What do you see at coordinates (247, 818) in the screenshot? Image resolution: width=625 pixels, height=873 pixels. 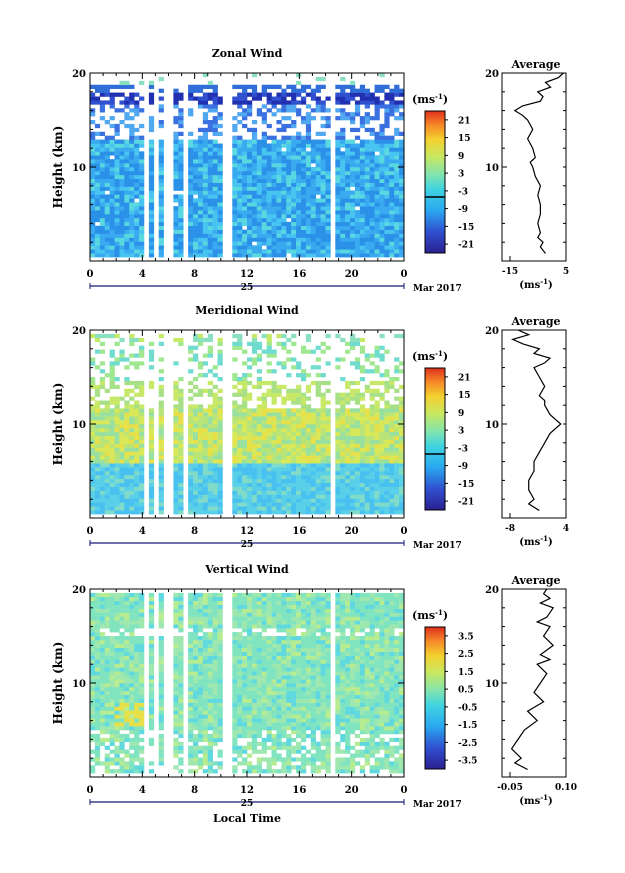 I see `x-axis-label: Local Time` at bounding box center [247, 818].